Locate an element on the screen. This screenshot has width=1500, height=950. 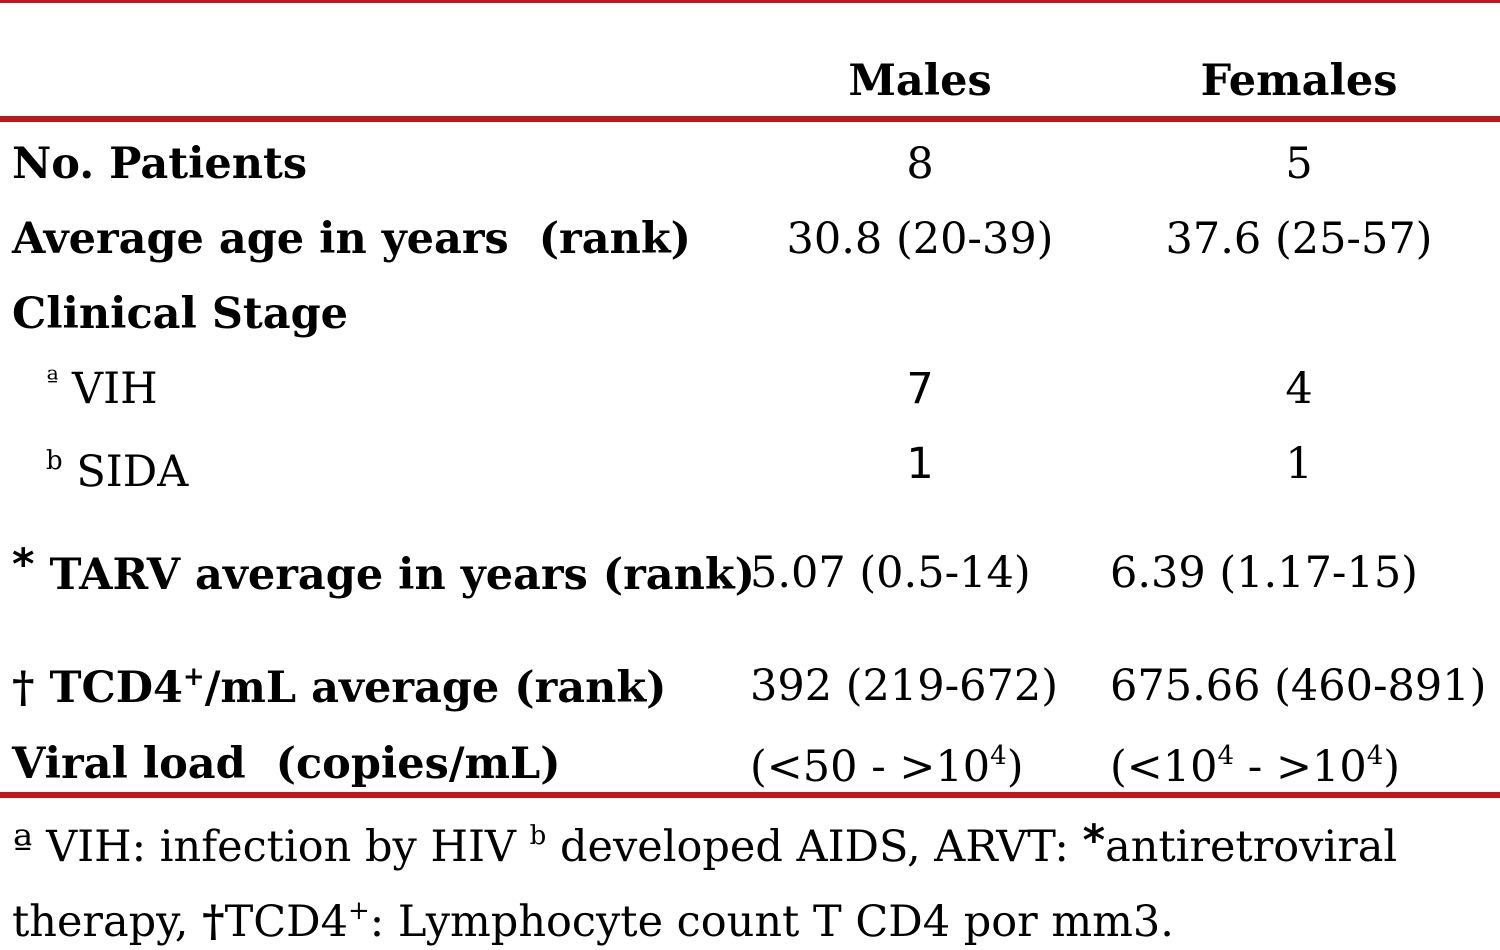
cell-patients-males: 8 is located at coordinates (920, 164).